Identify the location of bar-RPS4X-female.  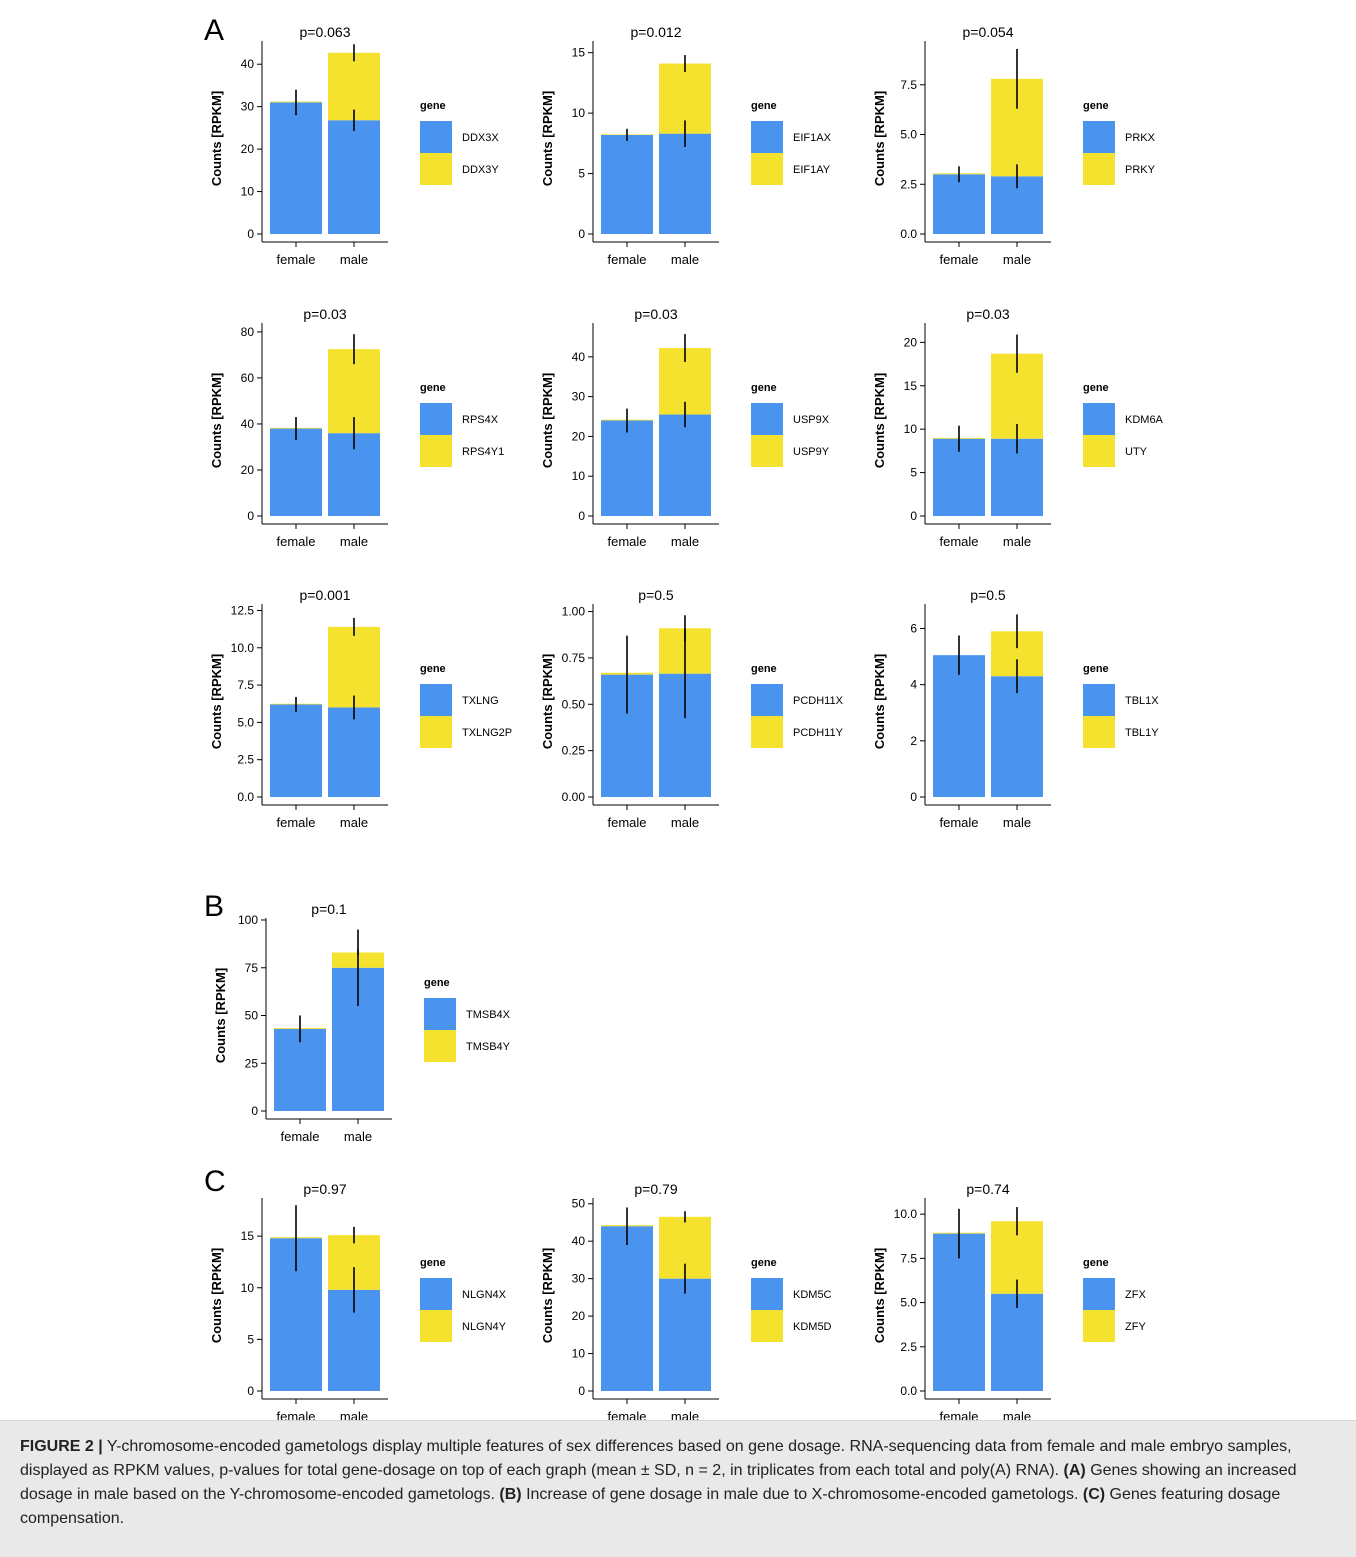
(296, 472).